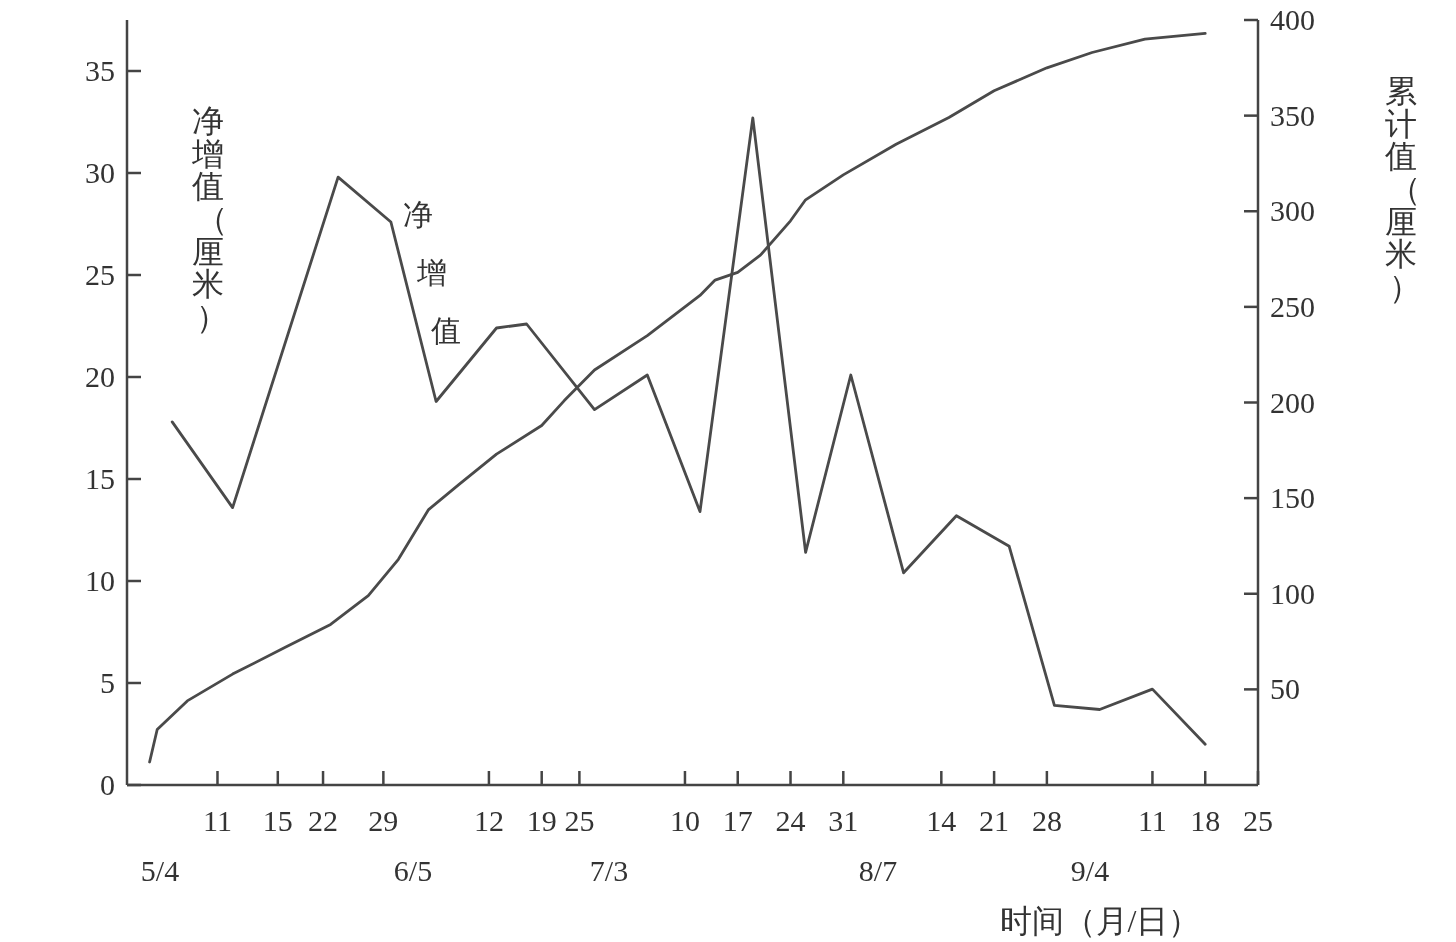  I want to click on y2-tick-label: 50, so click(1285, 689).